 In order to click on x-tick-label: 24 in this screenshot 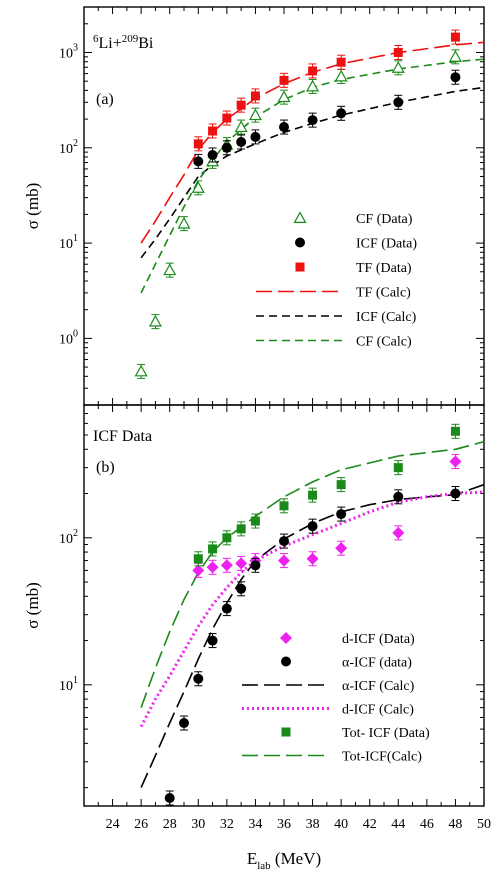, I will do `click(113, 824)`.